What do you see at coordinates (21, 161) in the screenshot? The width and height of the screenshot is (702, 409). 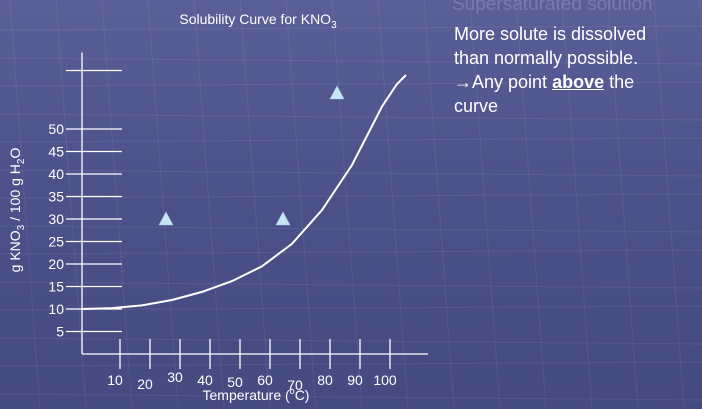 I see `y-axis-label-sub2: 2` at bounding box center [21, 161].